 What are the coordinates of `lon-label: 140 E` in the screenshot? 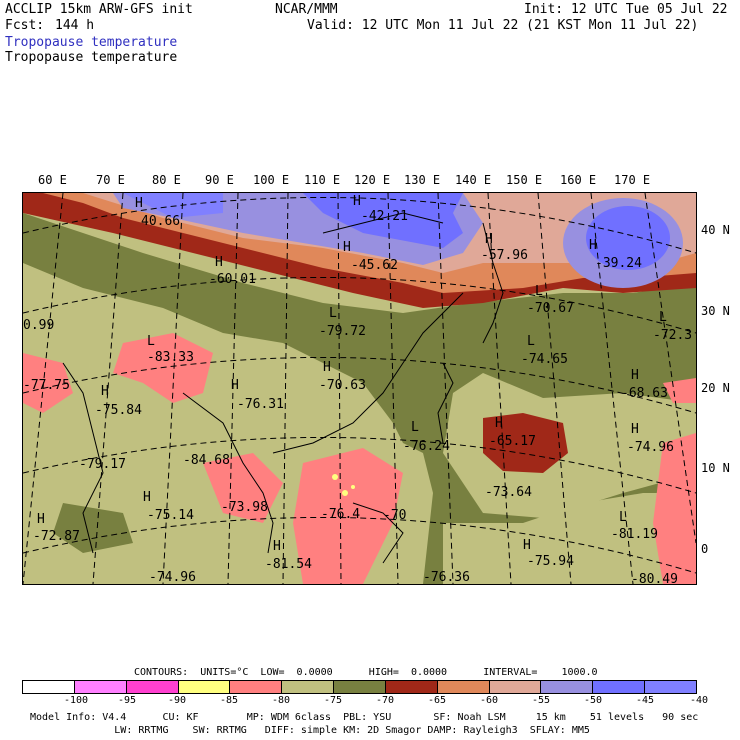 It's located at (473, 180).